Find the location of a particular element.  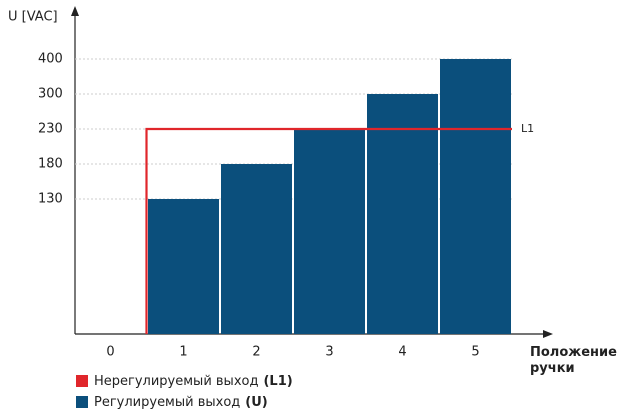

x-tick-label: 5 is located at coordinates (475, 352).